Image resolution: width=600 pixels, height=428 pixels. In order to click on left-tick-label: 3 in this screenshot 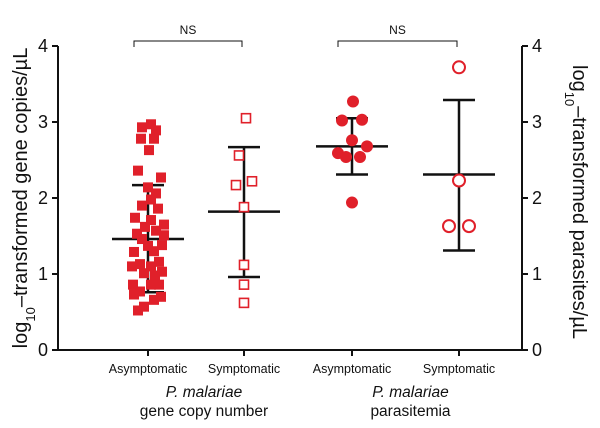, I will do `click(43, 122)`.